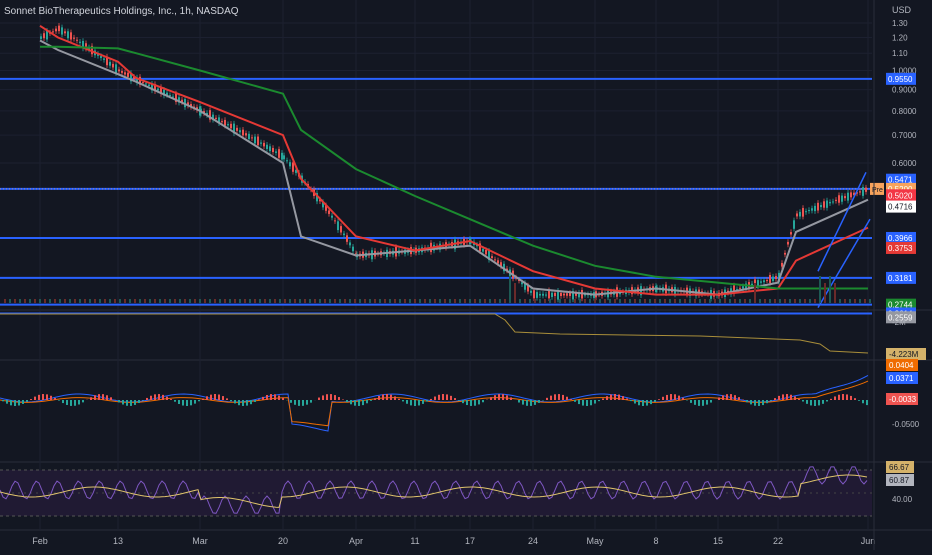 This screenshot has width=932, height=555. I want to click on x-label-7: 24, so click(533, 541).